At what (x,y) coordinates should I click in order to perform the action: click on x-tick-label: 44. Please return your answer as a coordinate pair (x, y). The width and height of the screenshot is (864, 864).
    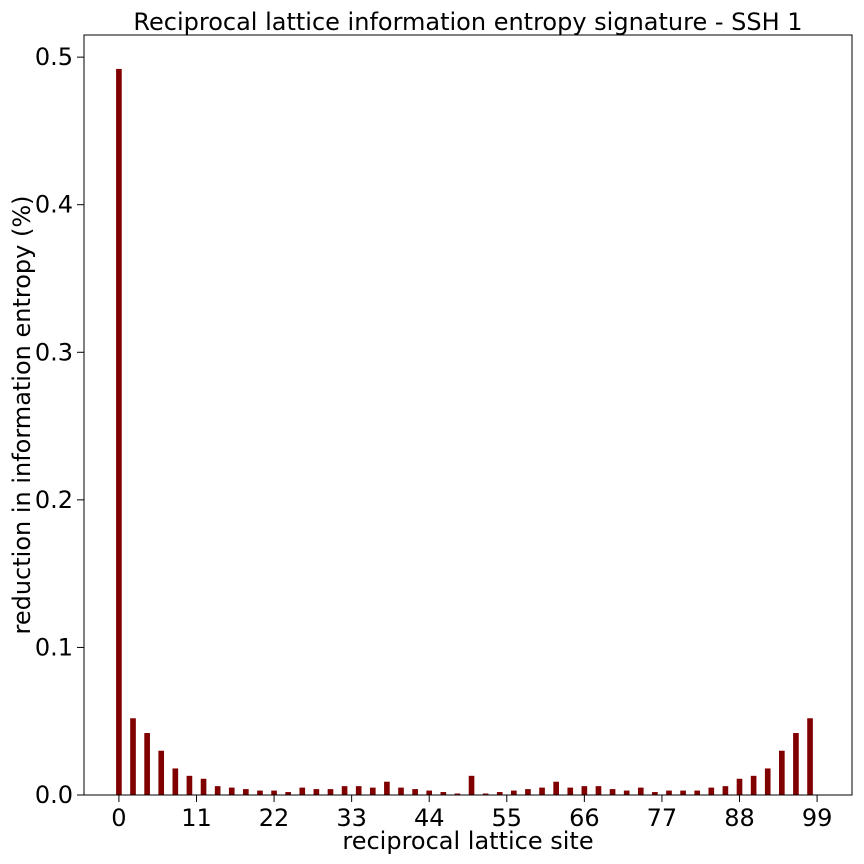
    Looking at the image, I should click on (429, 818).